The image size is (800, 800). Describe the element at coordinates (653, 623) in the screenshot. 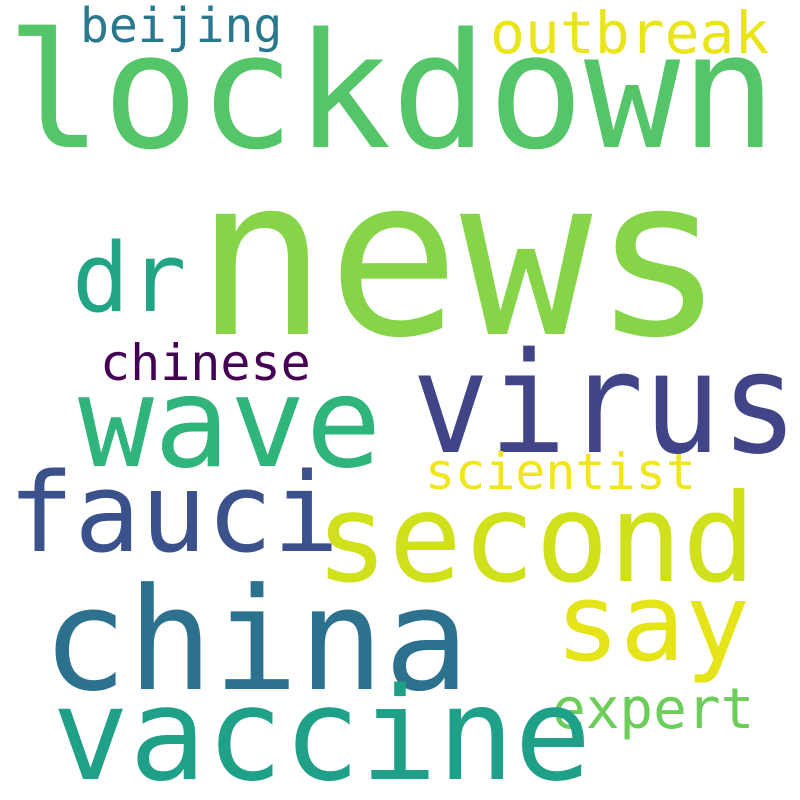

I see `word-say: say` at that location.